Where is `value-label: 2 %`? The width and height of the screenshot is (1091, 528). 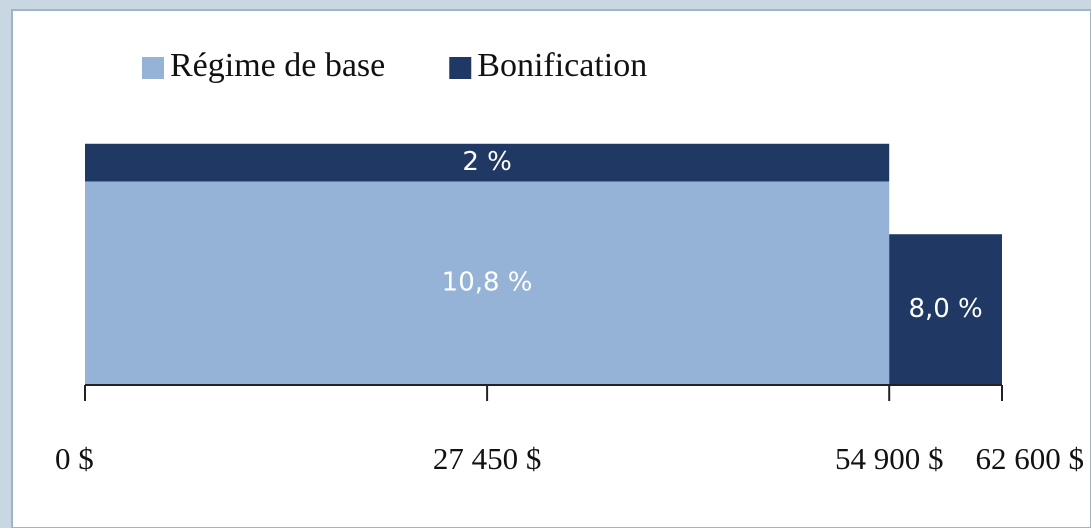 value-label: 2 % is located at coordinates (487, 162).